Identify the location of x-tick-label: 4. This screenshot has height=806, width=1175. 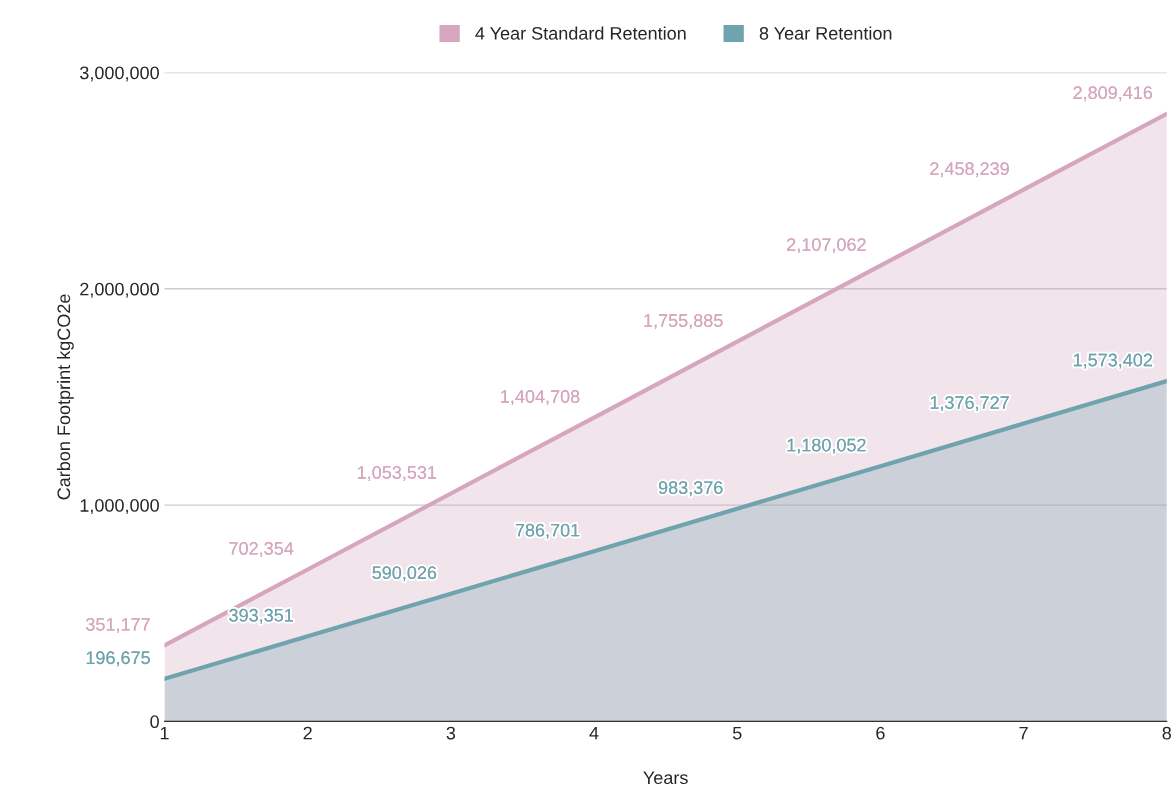
(594, 733).